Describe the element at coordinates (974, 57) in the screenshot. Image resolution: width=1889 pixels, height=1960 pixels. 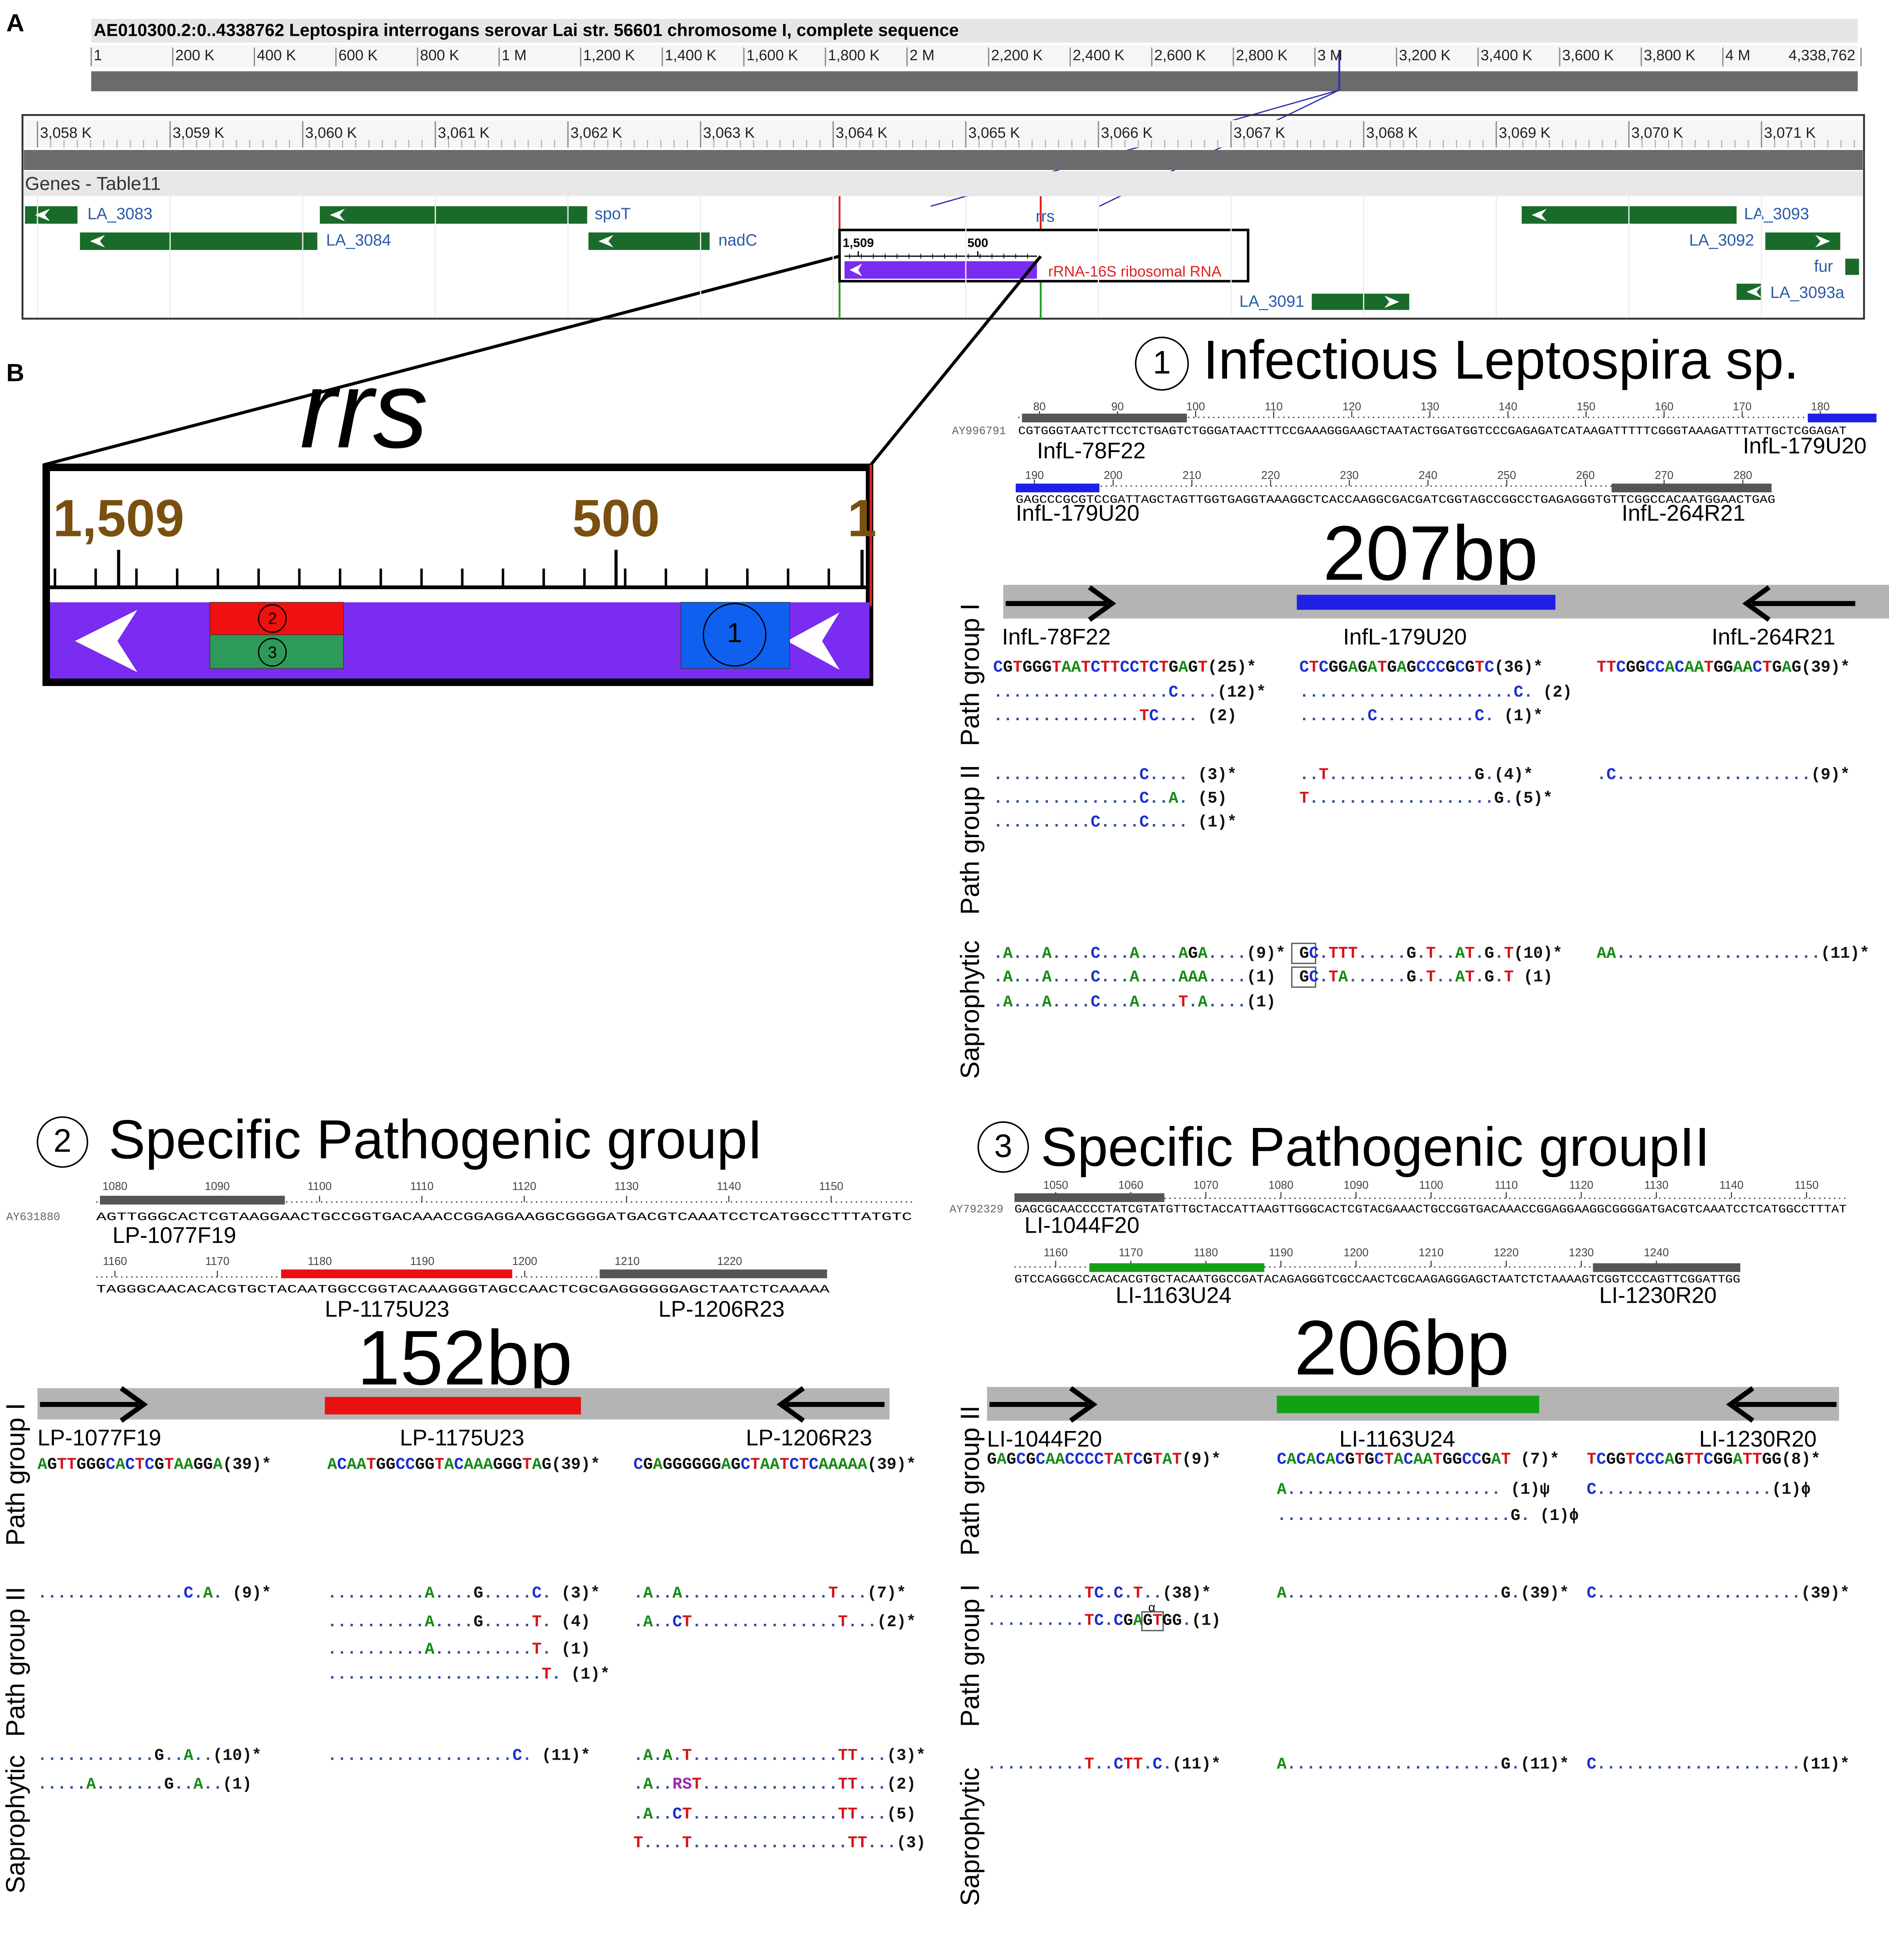
I see `overview-ruler-bg` at that location.